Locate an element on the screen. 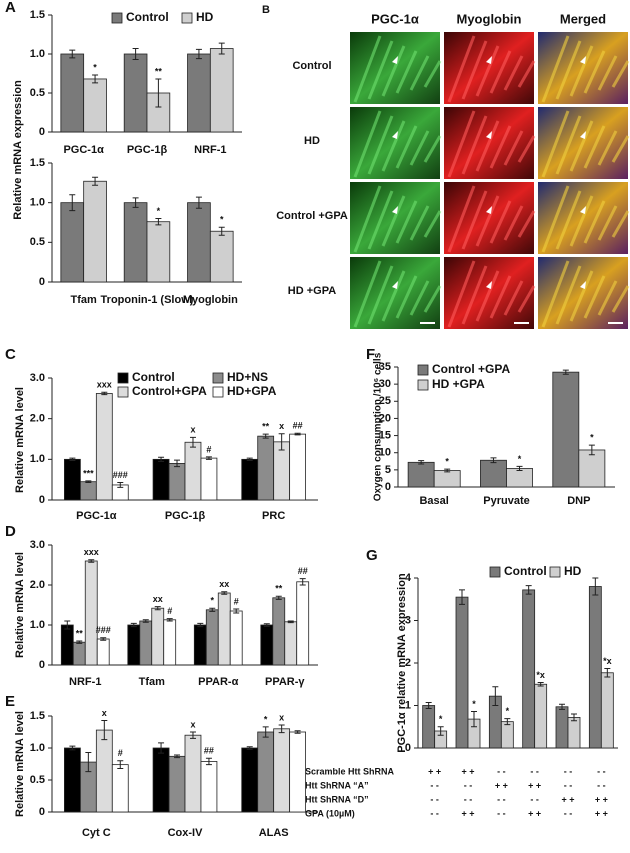  table-row-label: Htt ShRNA “D” is located at coordinates (337, 799).